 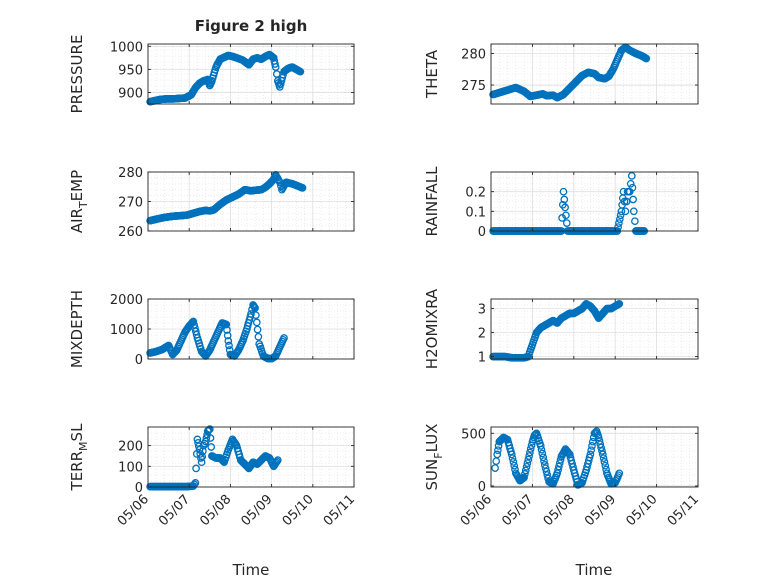 What do you see at coordinates (482, 310) in the screenshot?
I see `y-tick-label: 3` at bounding box center [482, 310].